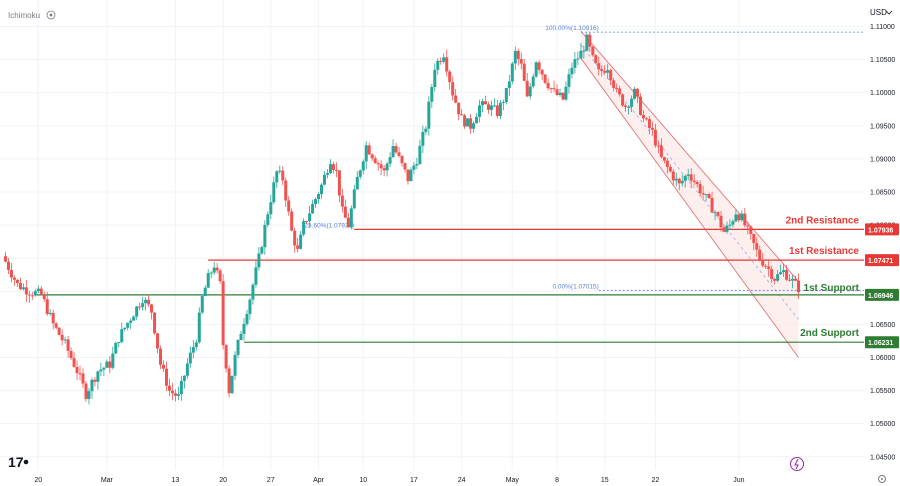  What do you see at coordinates (513, 480) in the screenshot?
I see `time-tick-label: May` at bounding box center [513, 480].